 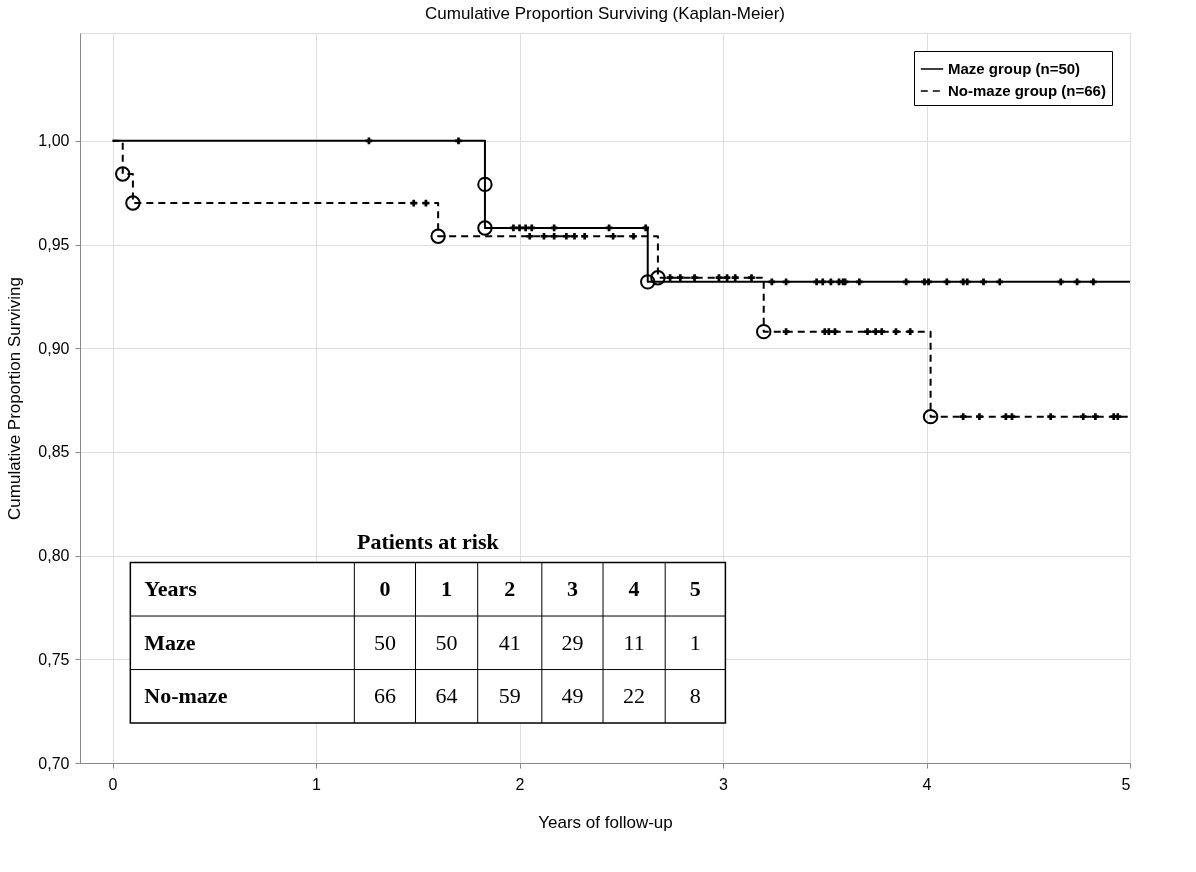 I want to click on y-axis-title: Cumulative Proportion Surviving, so click(x=15, y=398).